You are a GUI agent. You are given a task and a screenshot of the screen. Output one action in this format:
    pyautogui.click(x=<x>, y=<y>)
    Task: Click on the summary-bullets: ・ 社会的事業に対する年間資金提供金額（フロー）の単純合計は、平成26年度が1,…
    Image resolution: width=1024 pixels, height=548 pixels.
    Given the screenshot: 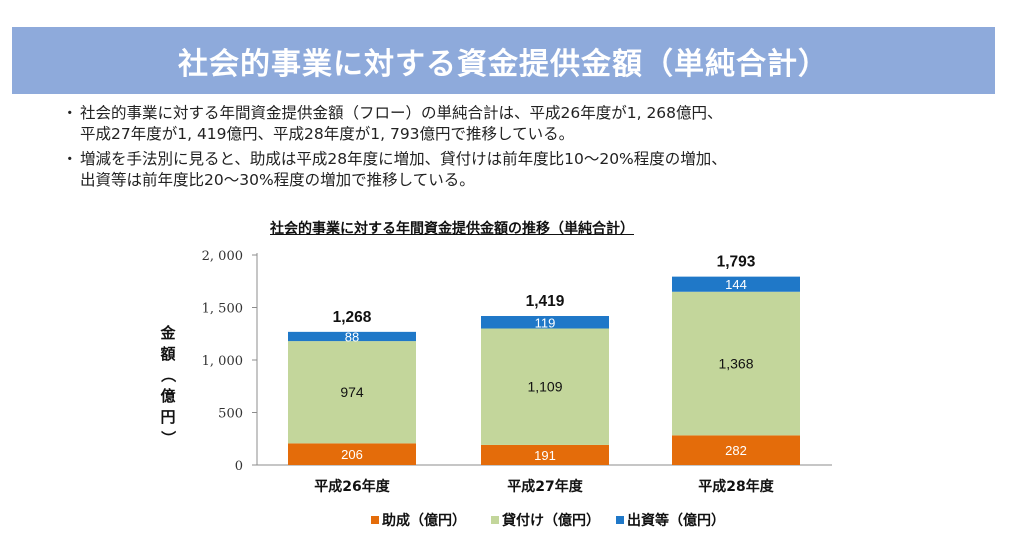 What is the action you would take?
    pyautogui.click(x=512, y=147)
    